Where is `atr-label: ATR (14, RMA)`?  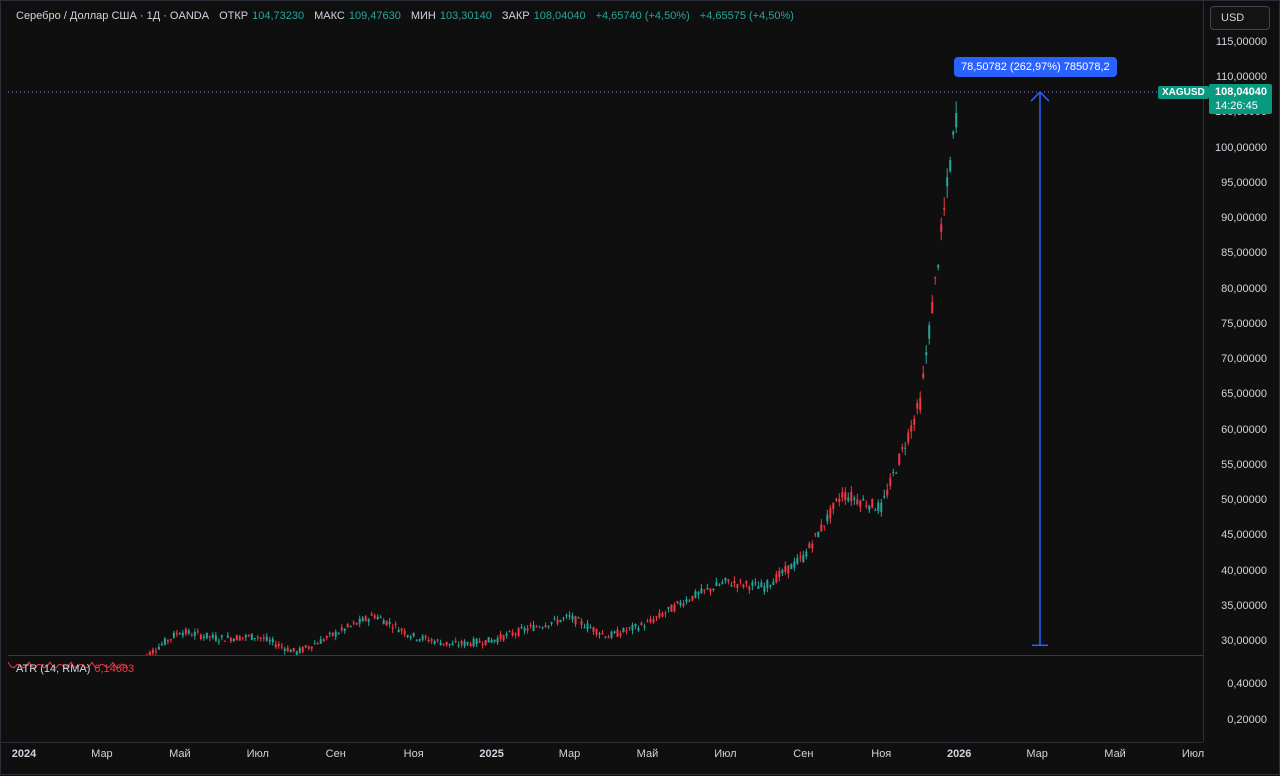 atr-label: ATR (14, RMA) is located at coordinates (53, 669).